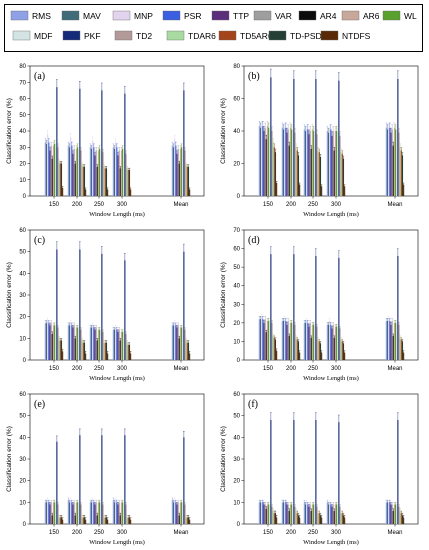 This screenshot has width=429, height=550. Describe the element at coordinates (397, 163) in the screenshot. I see `bar-mdf-mean` at that location.